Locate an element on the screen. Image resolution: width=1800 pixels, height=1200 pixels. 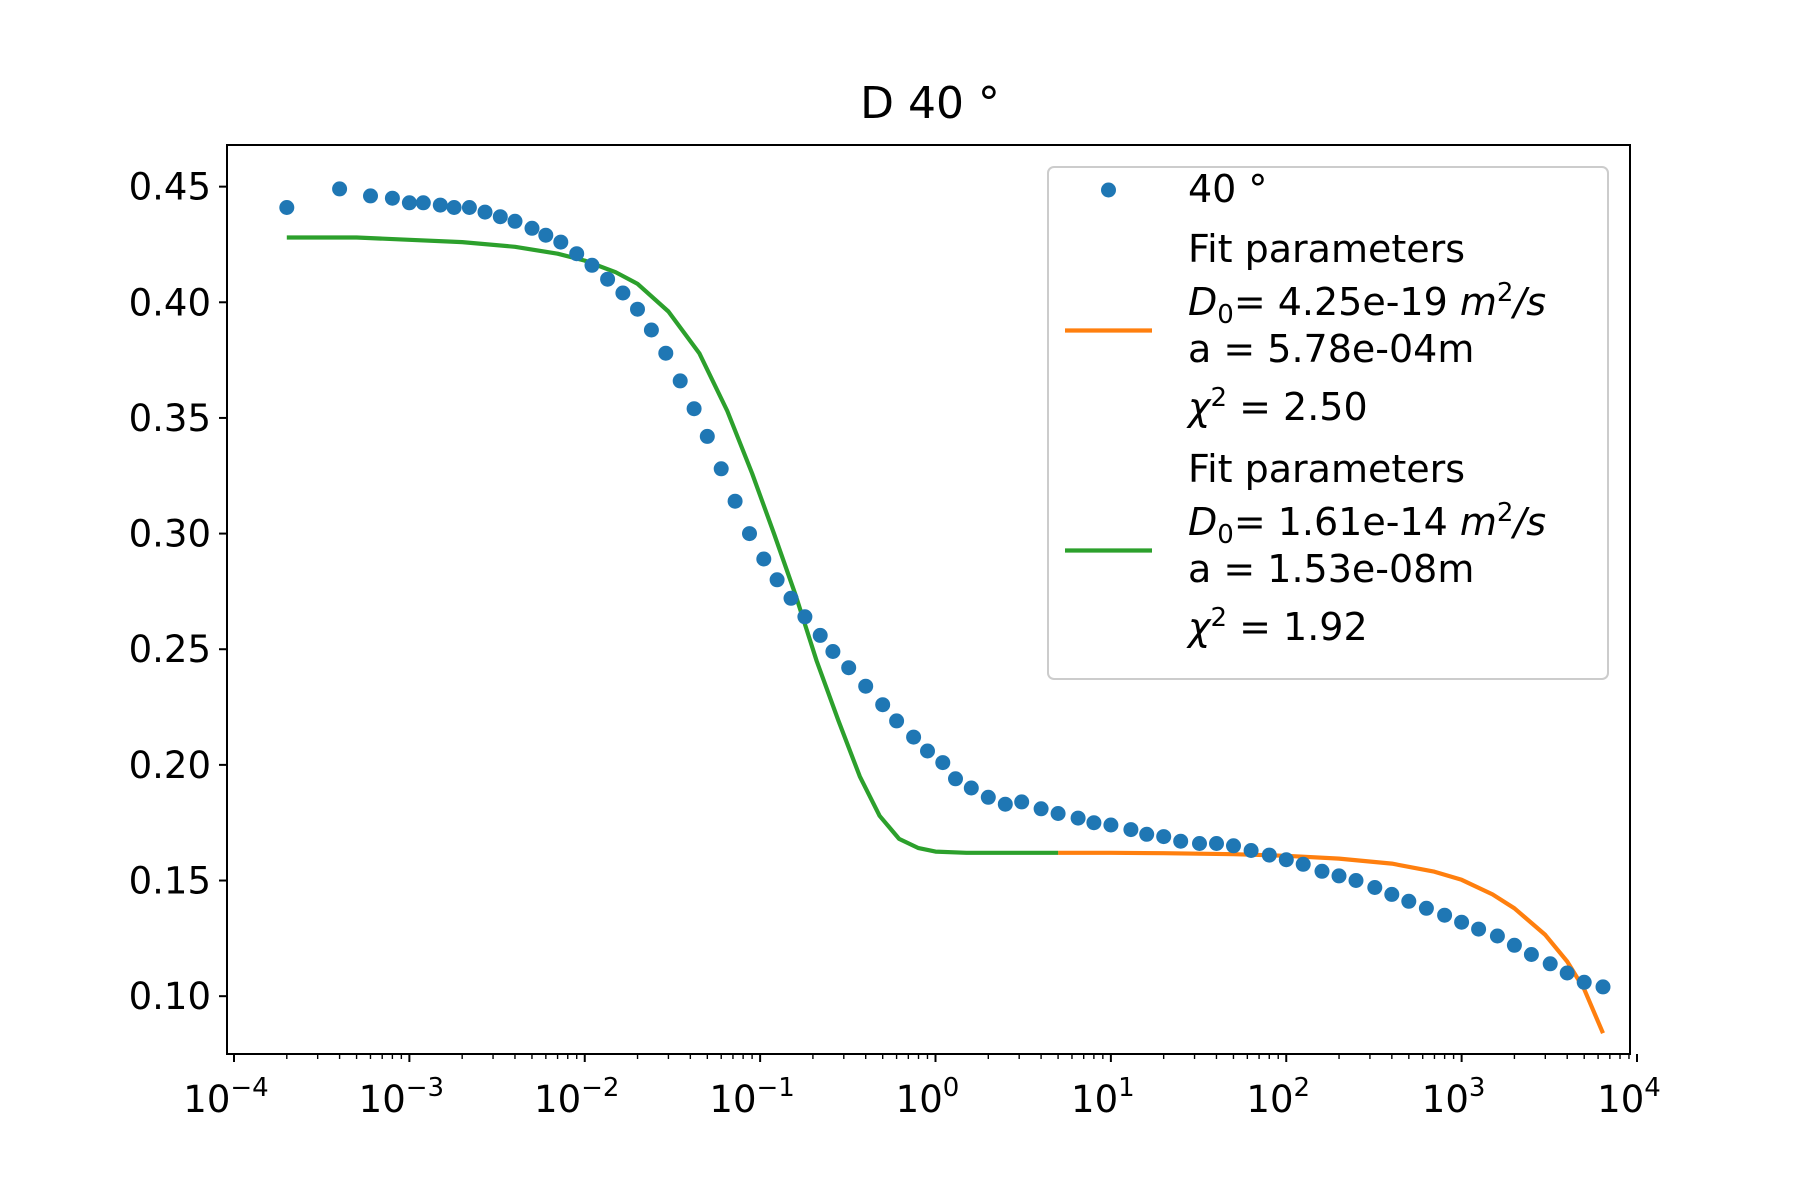
legend-text: a = 5.78e-04m is located at coordinates (1331, 349).